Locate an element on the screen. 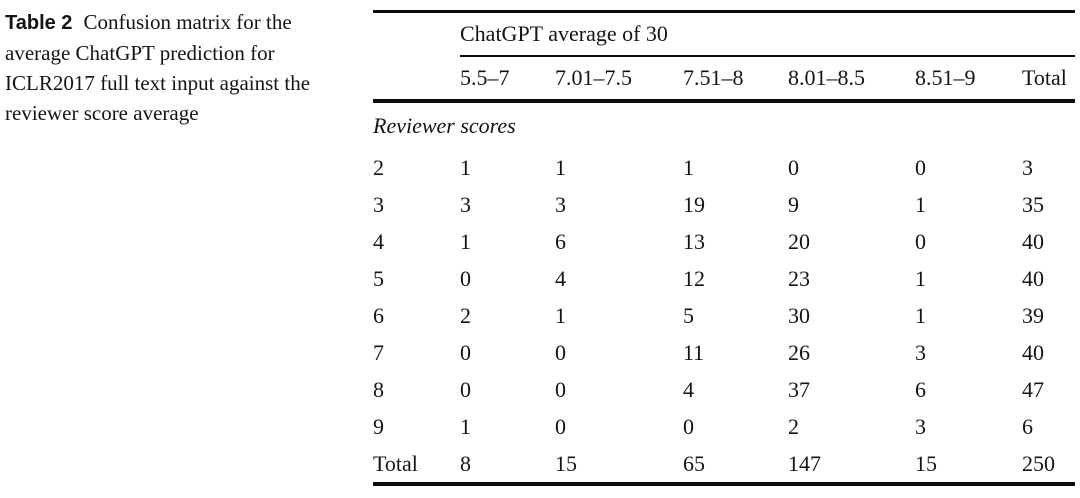  table-cell: 147 is located at coordinates (804, 463).